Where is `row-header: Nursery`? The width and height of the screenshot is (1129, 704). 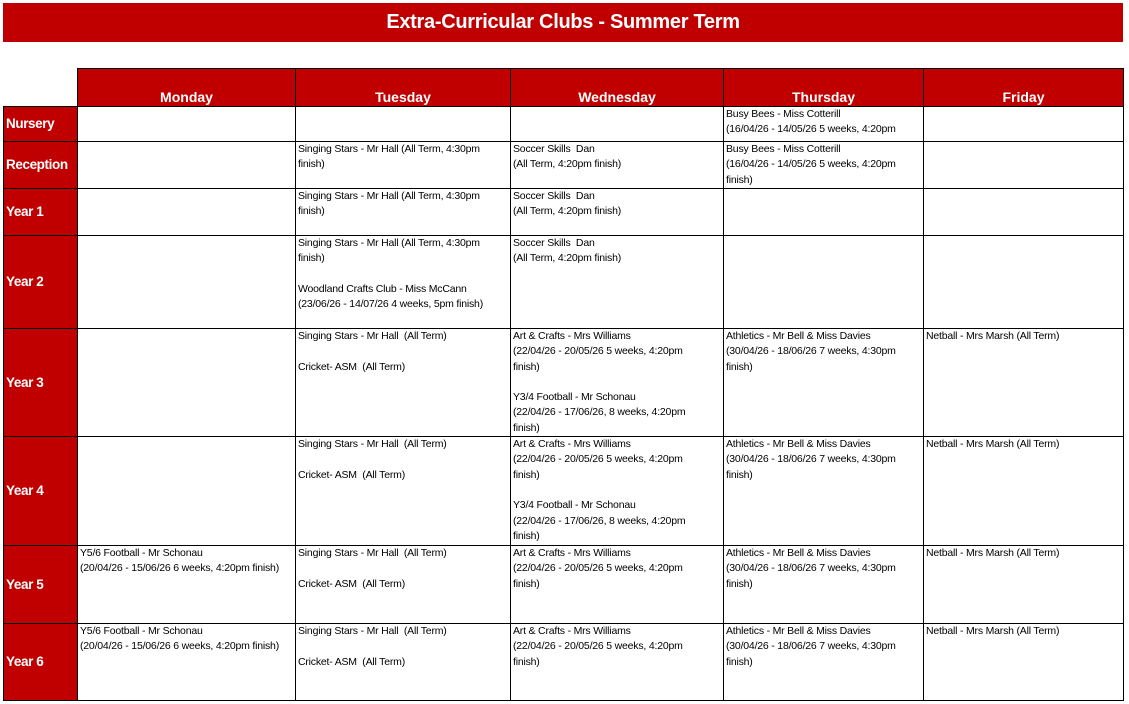 row-header: Nursery is located at coordinates (40, 124).